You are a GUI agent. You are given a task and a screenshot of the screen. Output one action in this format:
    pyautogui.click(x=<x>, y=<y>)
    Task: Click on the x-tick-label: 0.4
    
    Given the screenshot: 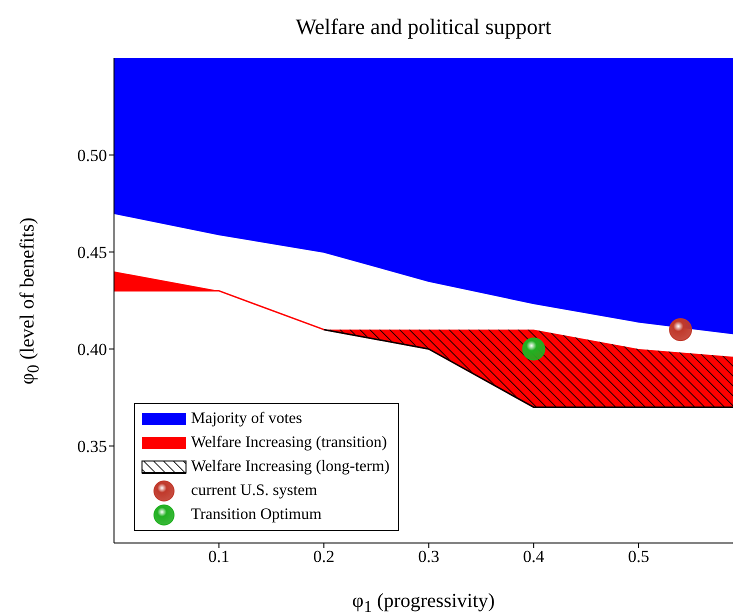 What is the action you would take?
    pyautogui.click(x=534, y=556)
    